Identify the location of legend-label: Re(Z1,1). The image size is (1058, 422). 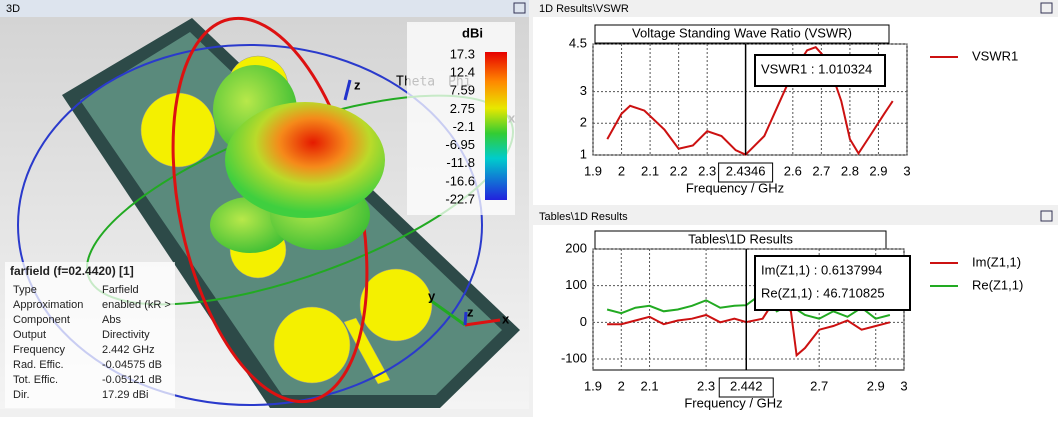
(997, 284).